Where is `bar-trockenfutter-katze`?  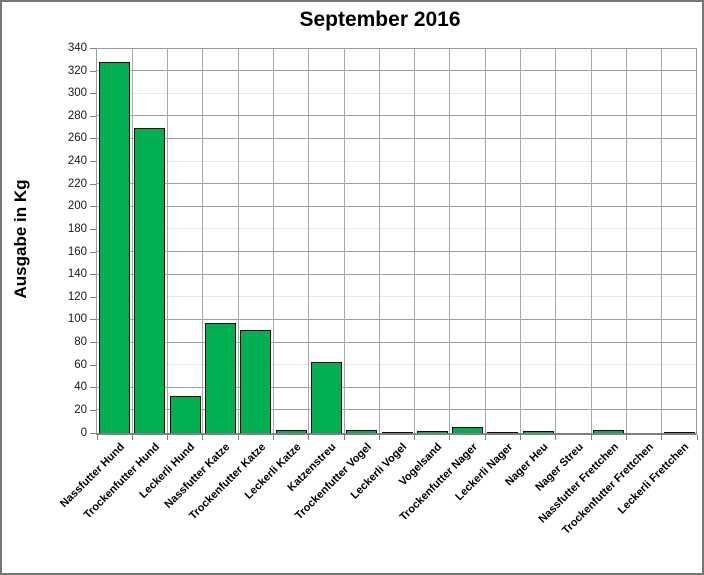
bar-trockenfutter-katze is located at coordinates (256, 381).